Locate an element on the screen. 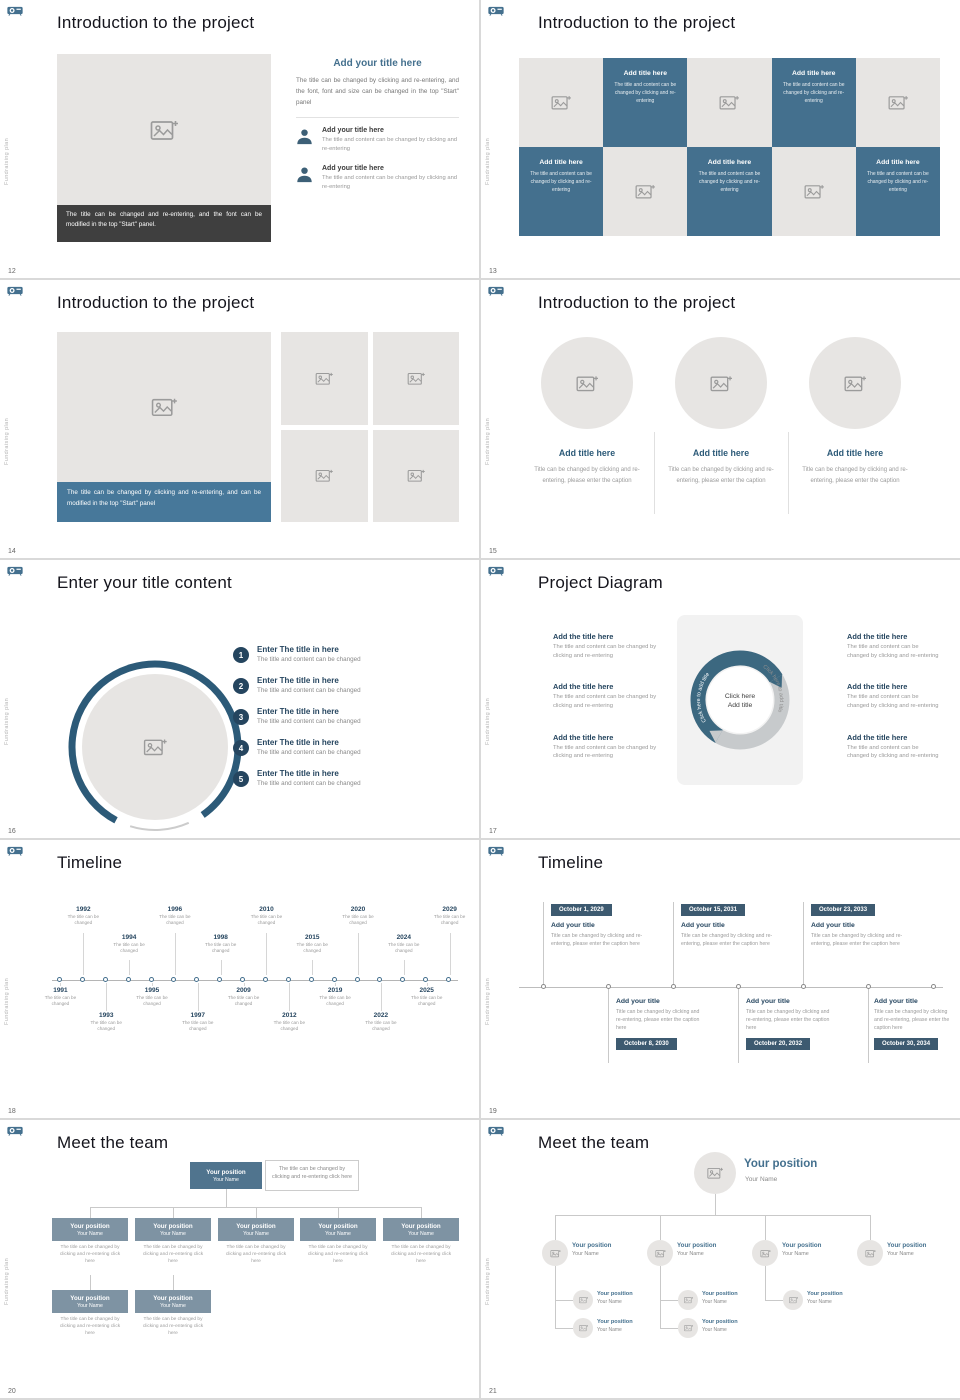 The height and width of the screenshot is (1400, 960). slide-title: Introduction to the project is located at coordinates (156, 302).